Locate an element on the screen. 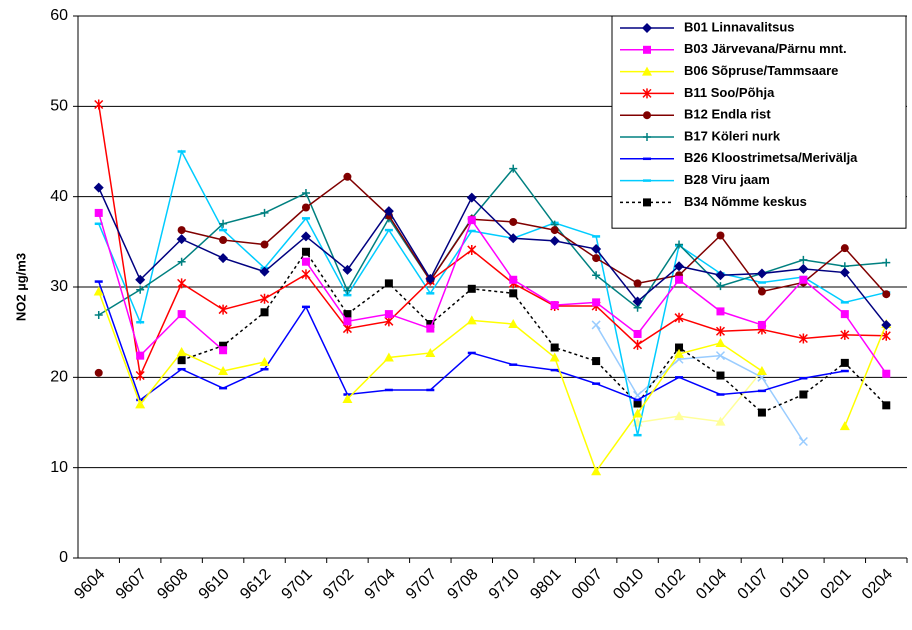 Image resolution: width=912 pixels, height=630 pixels. x-tick-label: 9702 is located at coordinates (338, 584).